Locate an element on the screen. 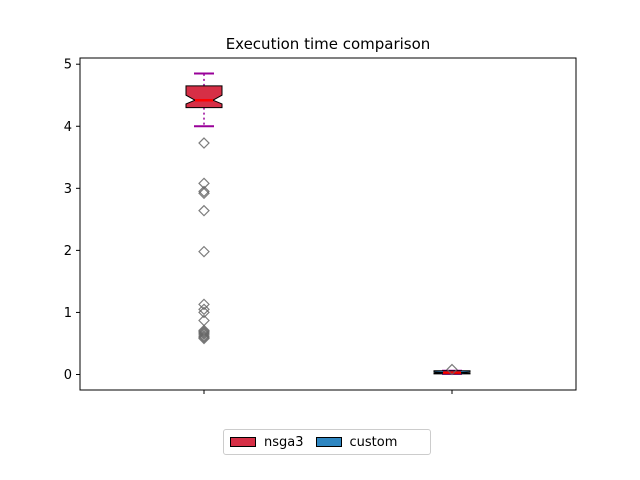  legend: nsga3 custom is located at coordinates (327, 442).